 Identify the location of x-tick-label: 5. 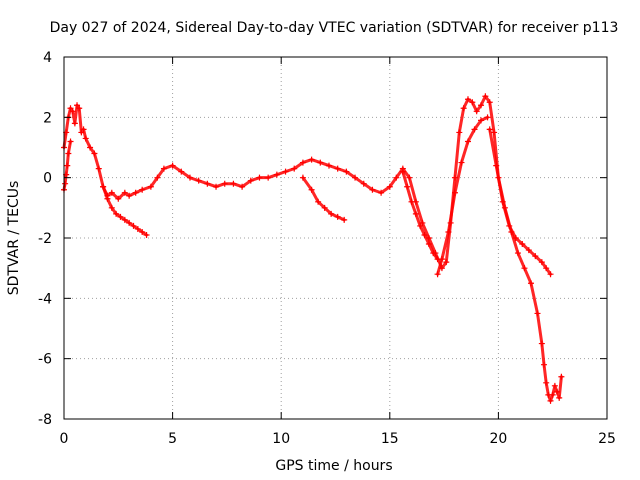
(172, 439).